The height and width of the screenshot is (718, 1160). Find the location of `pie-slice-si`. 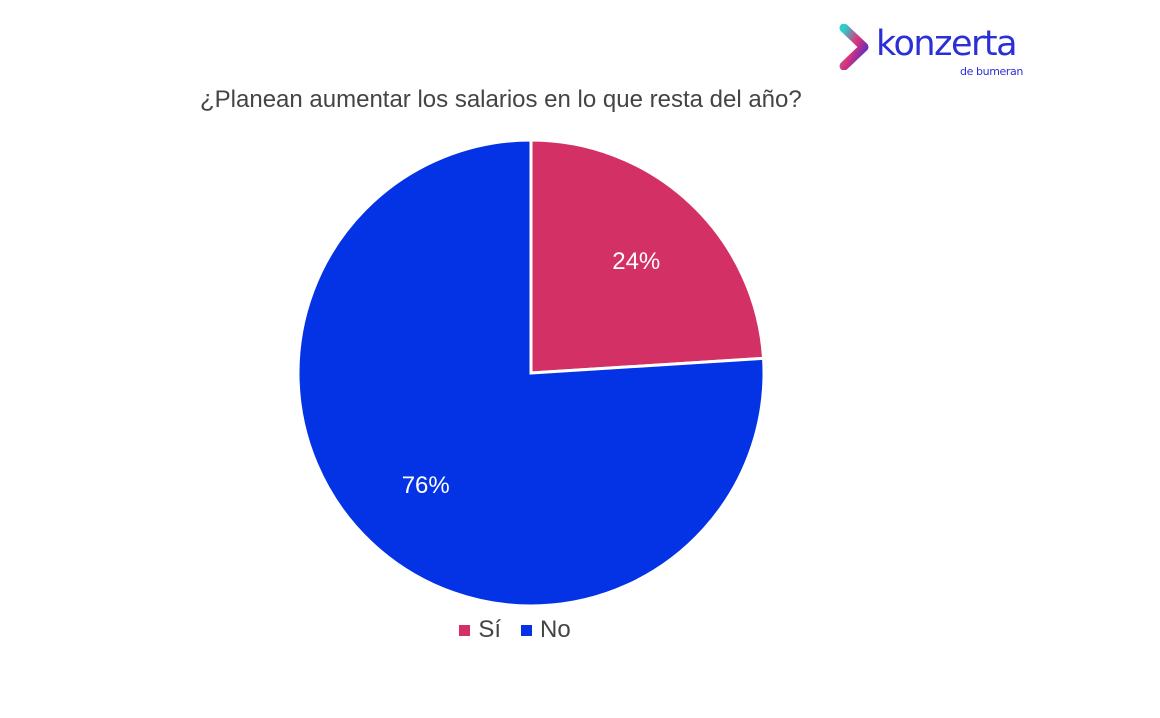

pie-slice-si is located at coordinates (647, 256).